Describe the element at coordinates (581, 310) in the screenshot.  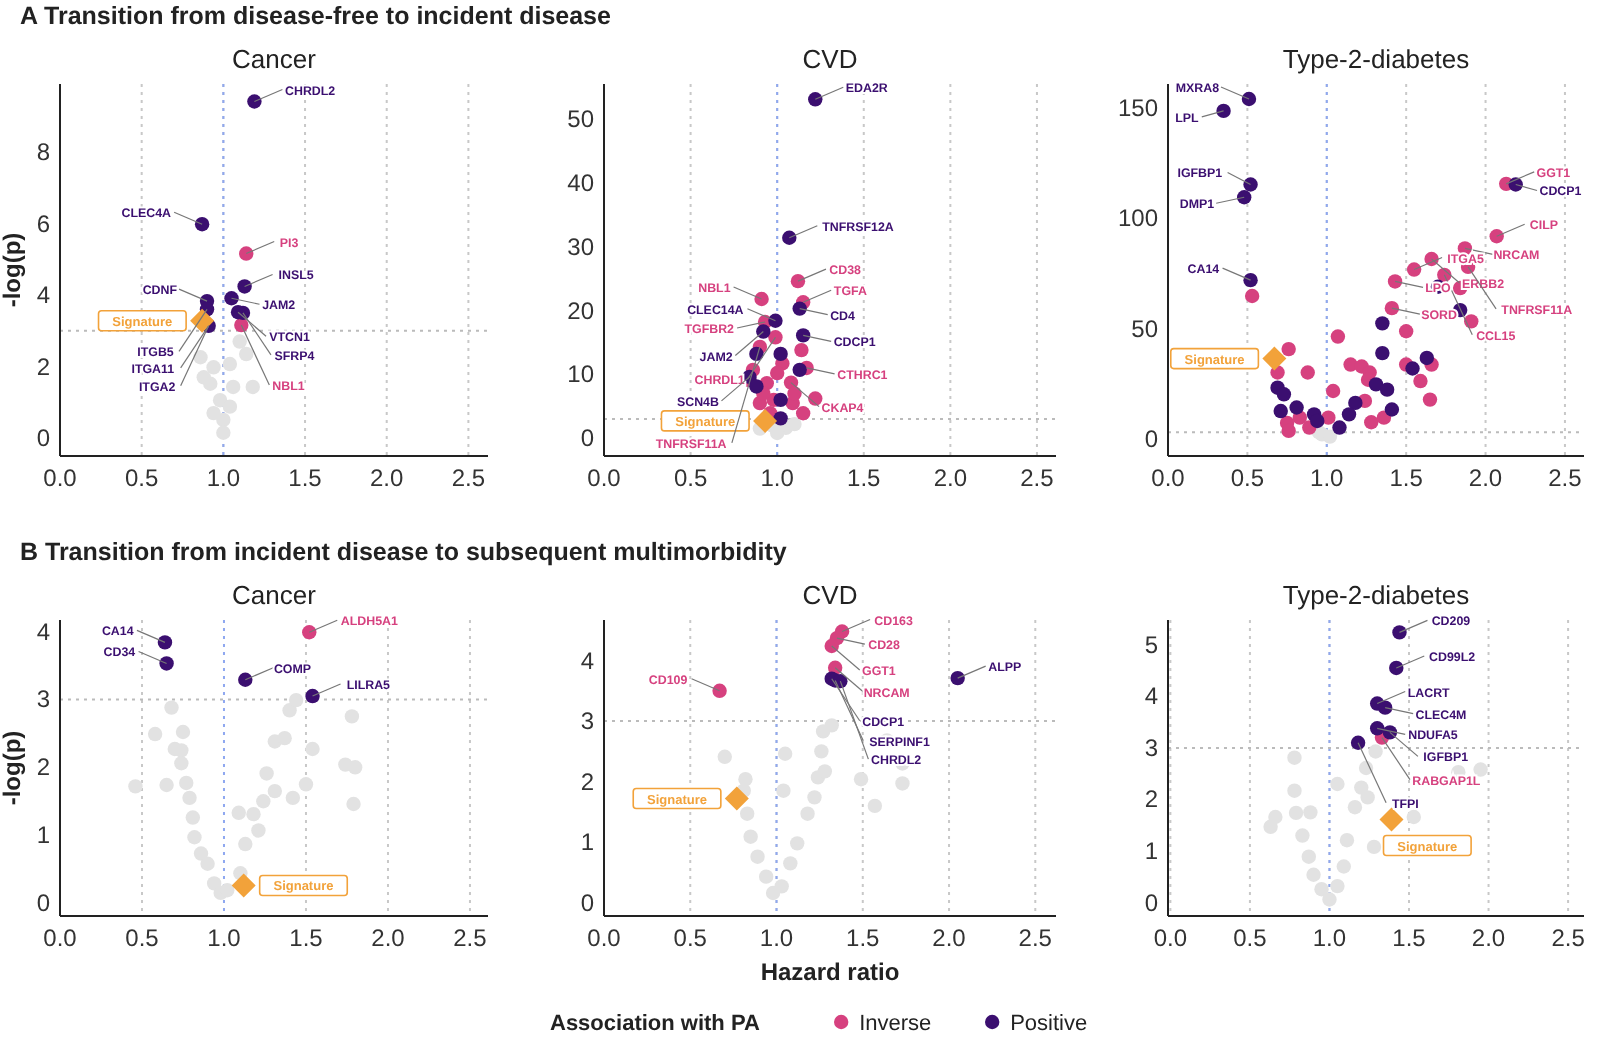
I see `y-tick-label: 20` at that location.